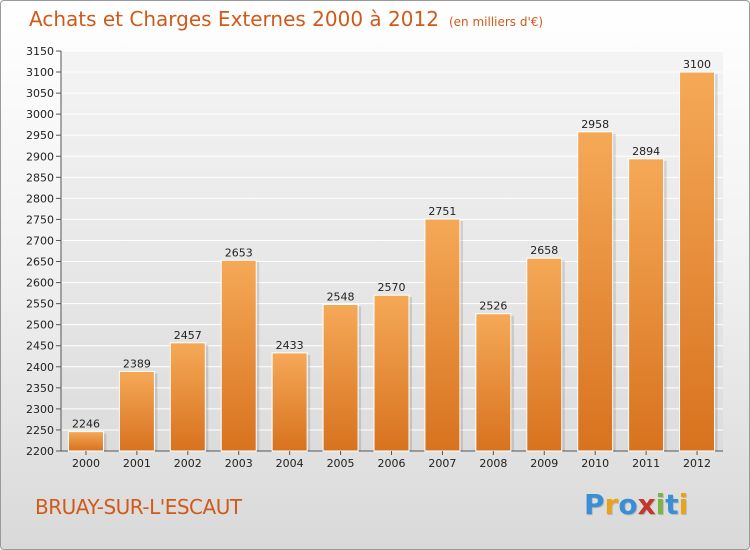 The height and width of the screenshot is (550, 750). I want to click on y-tick-label: 2500, so click(40, 325).